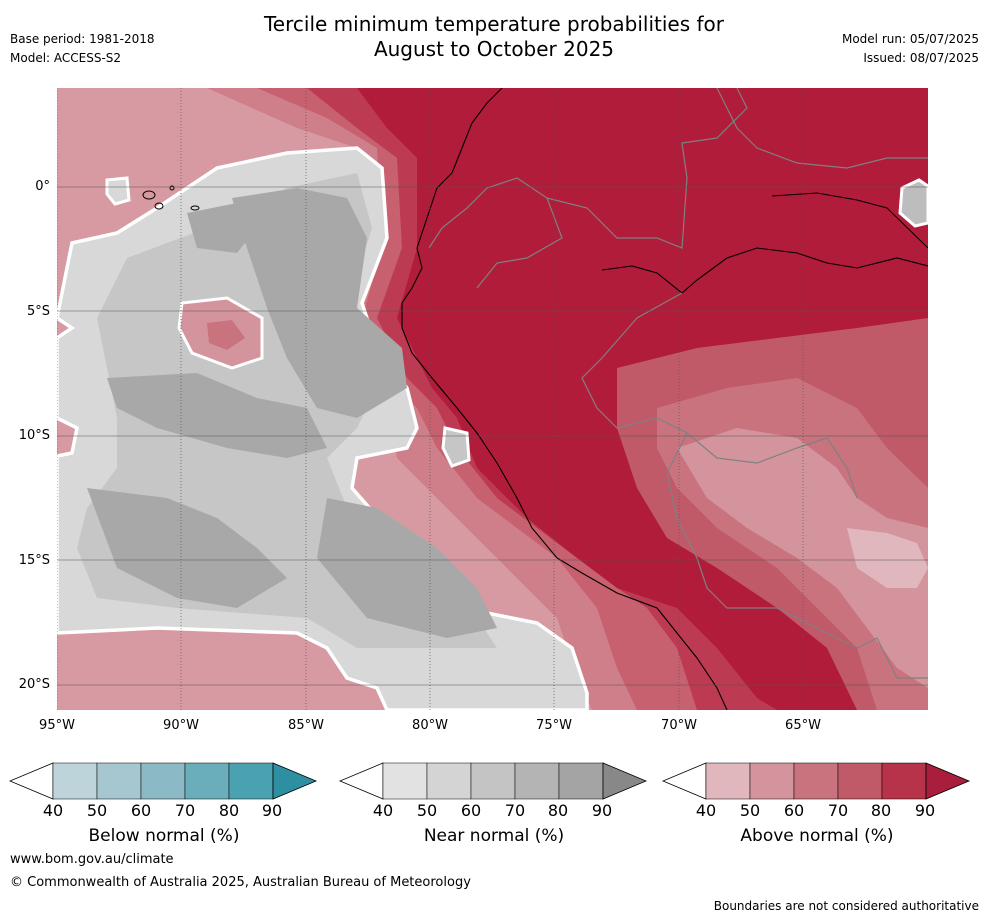 The image size is (988, 919). I want to click on border-ecuador-peru, so click(495, 233).